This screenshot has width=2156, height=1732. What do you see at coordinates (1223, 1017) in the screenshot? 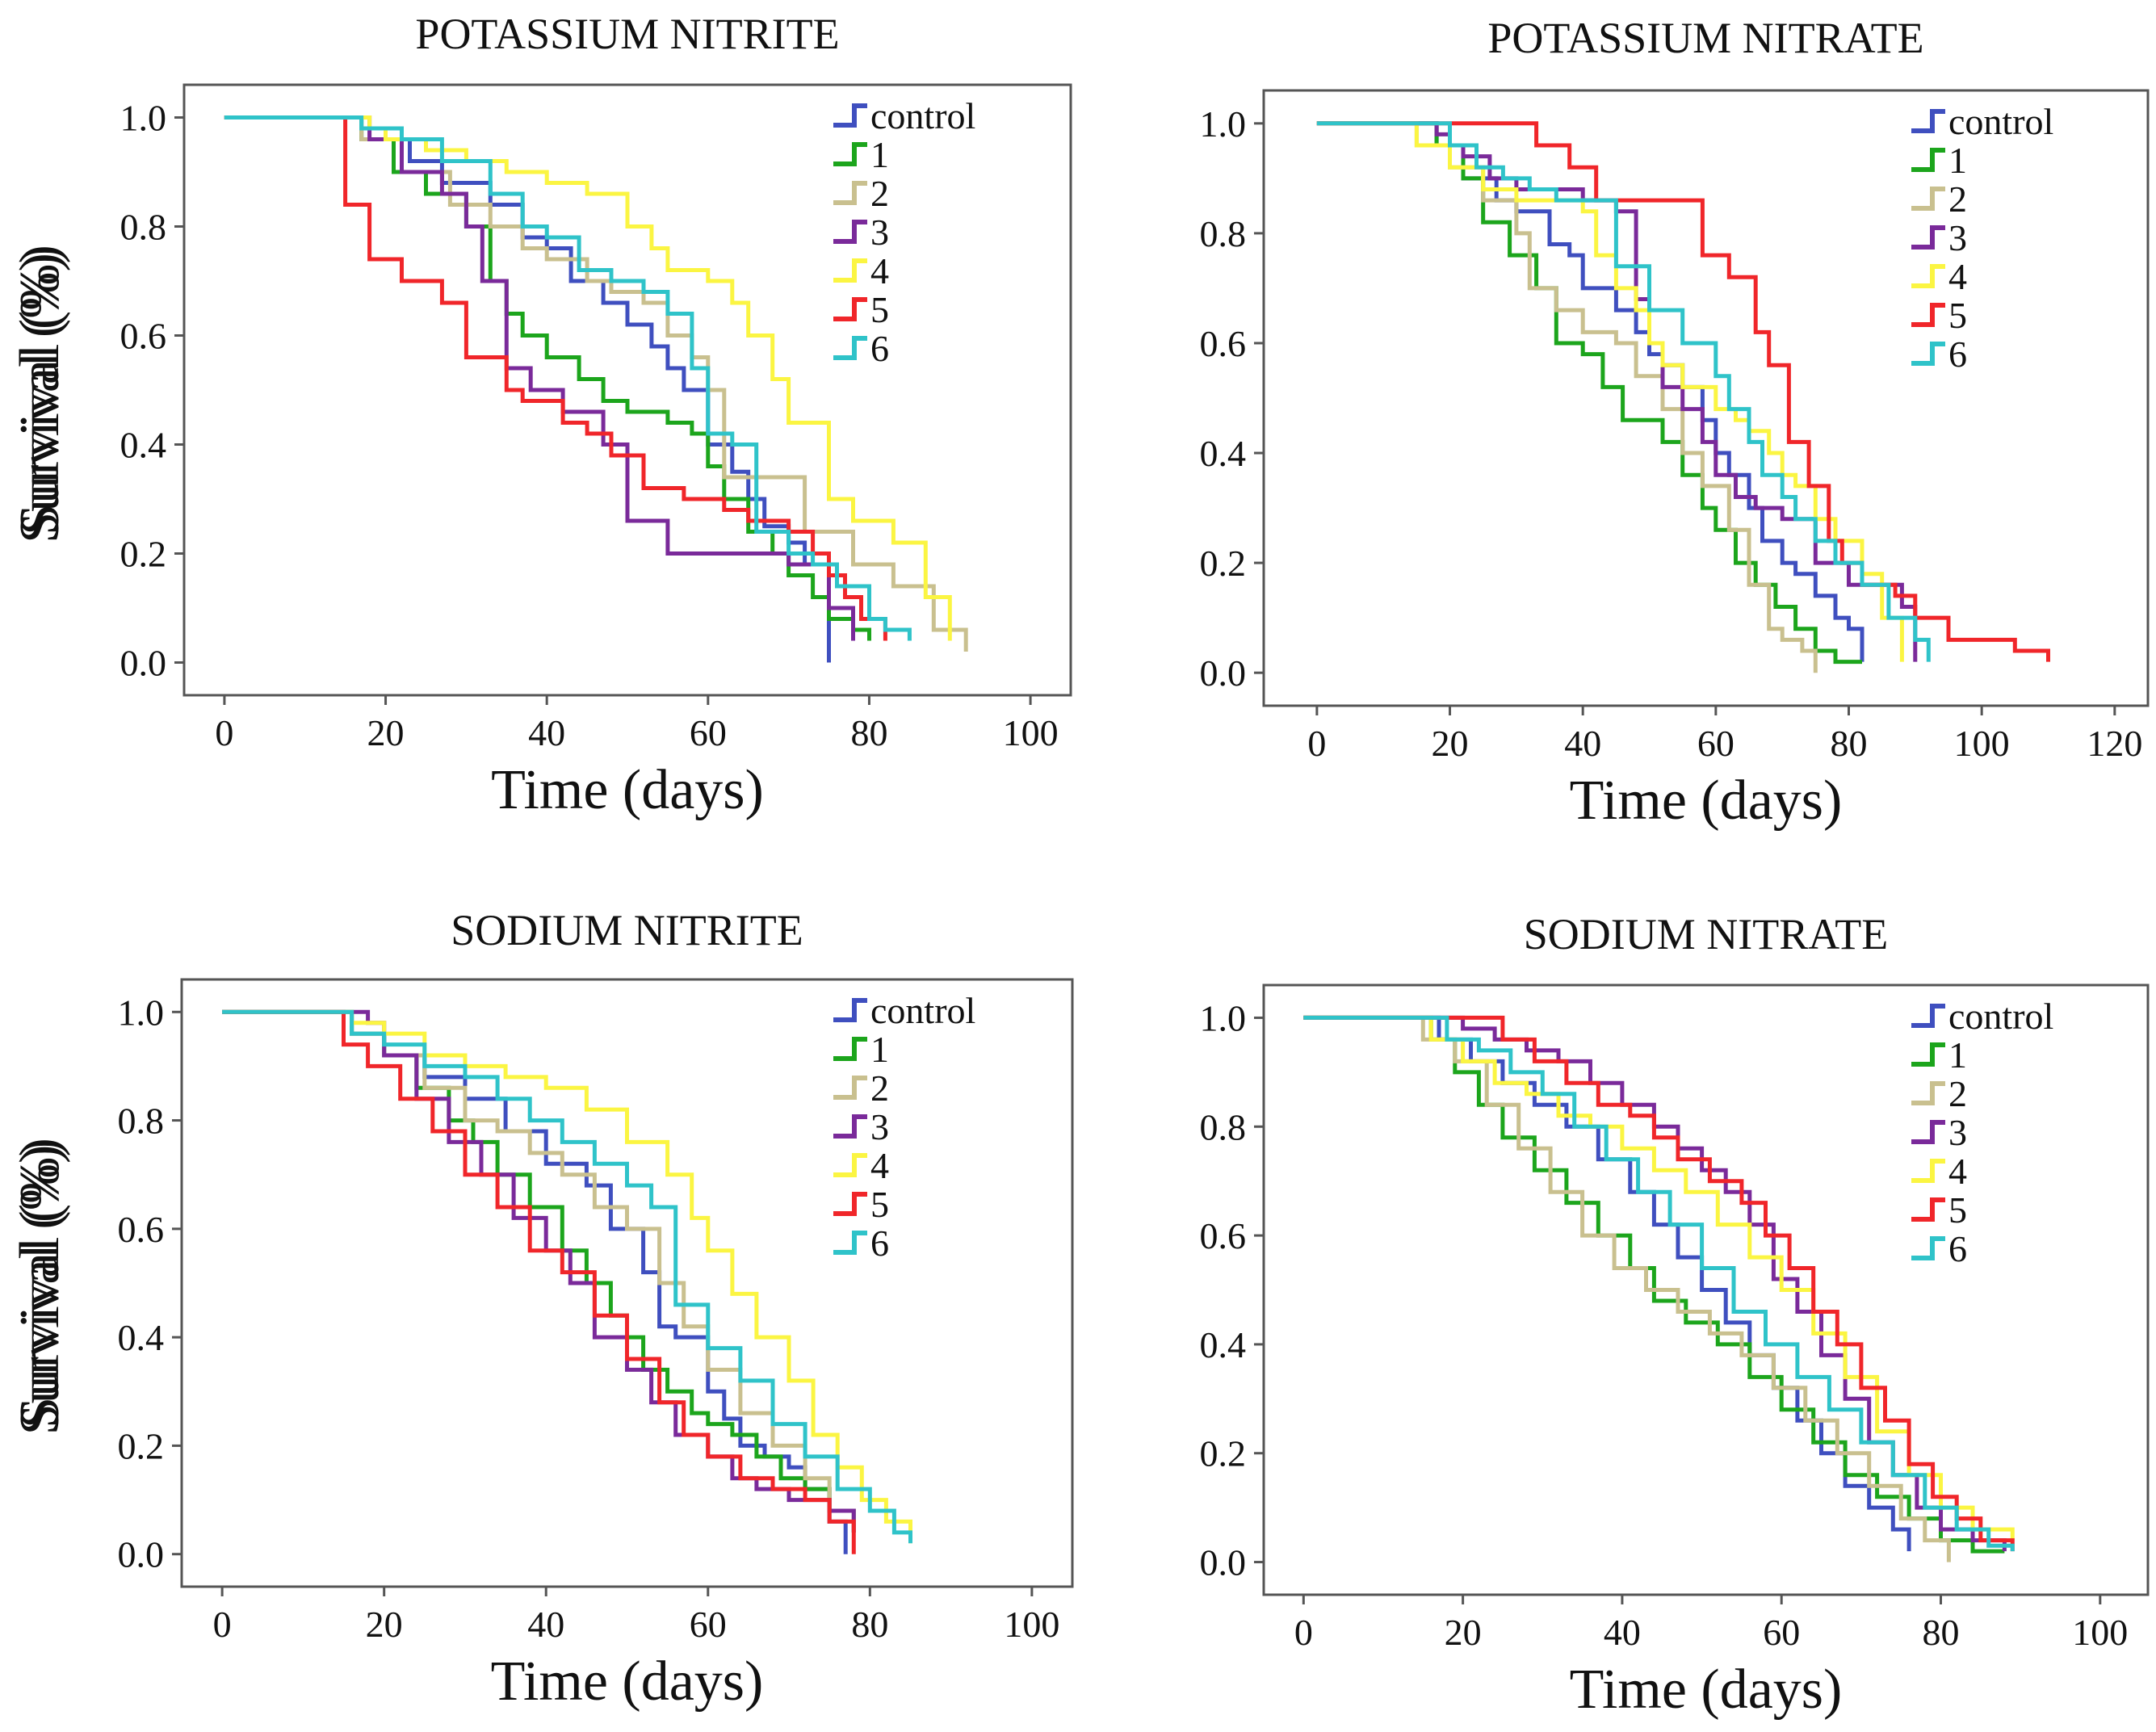
I see `y-tick-label: 1.0` at bounding box center [1223, 1017].